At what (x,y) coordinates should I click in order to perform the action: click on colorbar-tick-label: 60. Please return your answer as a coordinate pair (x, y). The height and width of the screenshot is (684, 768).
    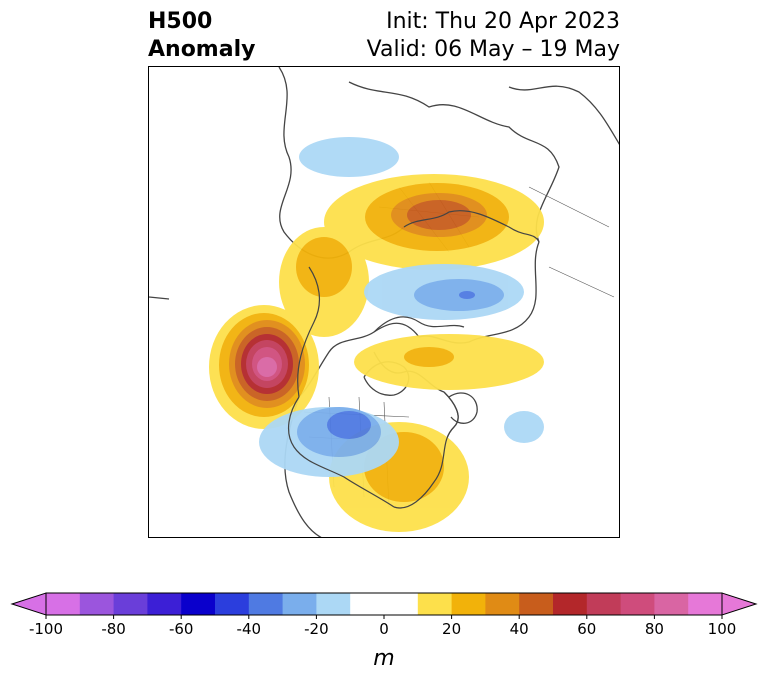
    Looking at the image, I should click on (586, 629).